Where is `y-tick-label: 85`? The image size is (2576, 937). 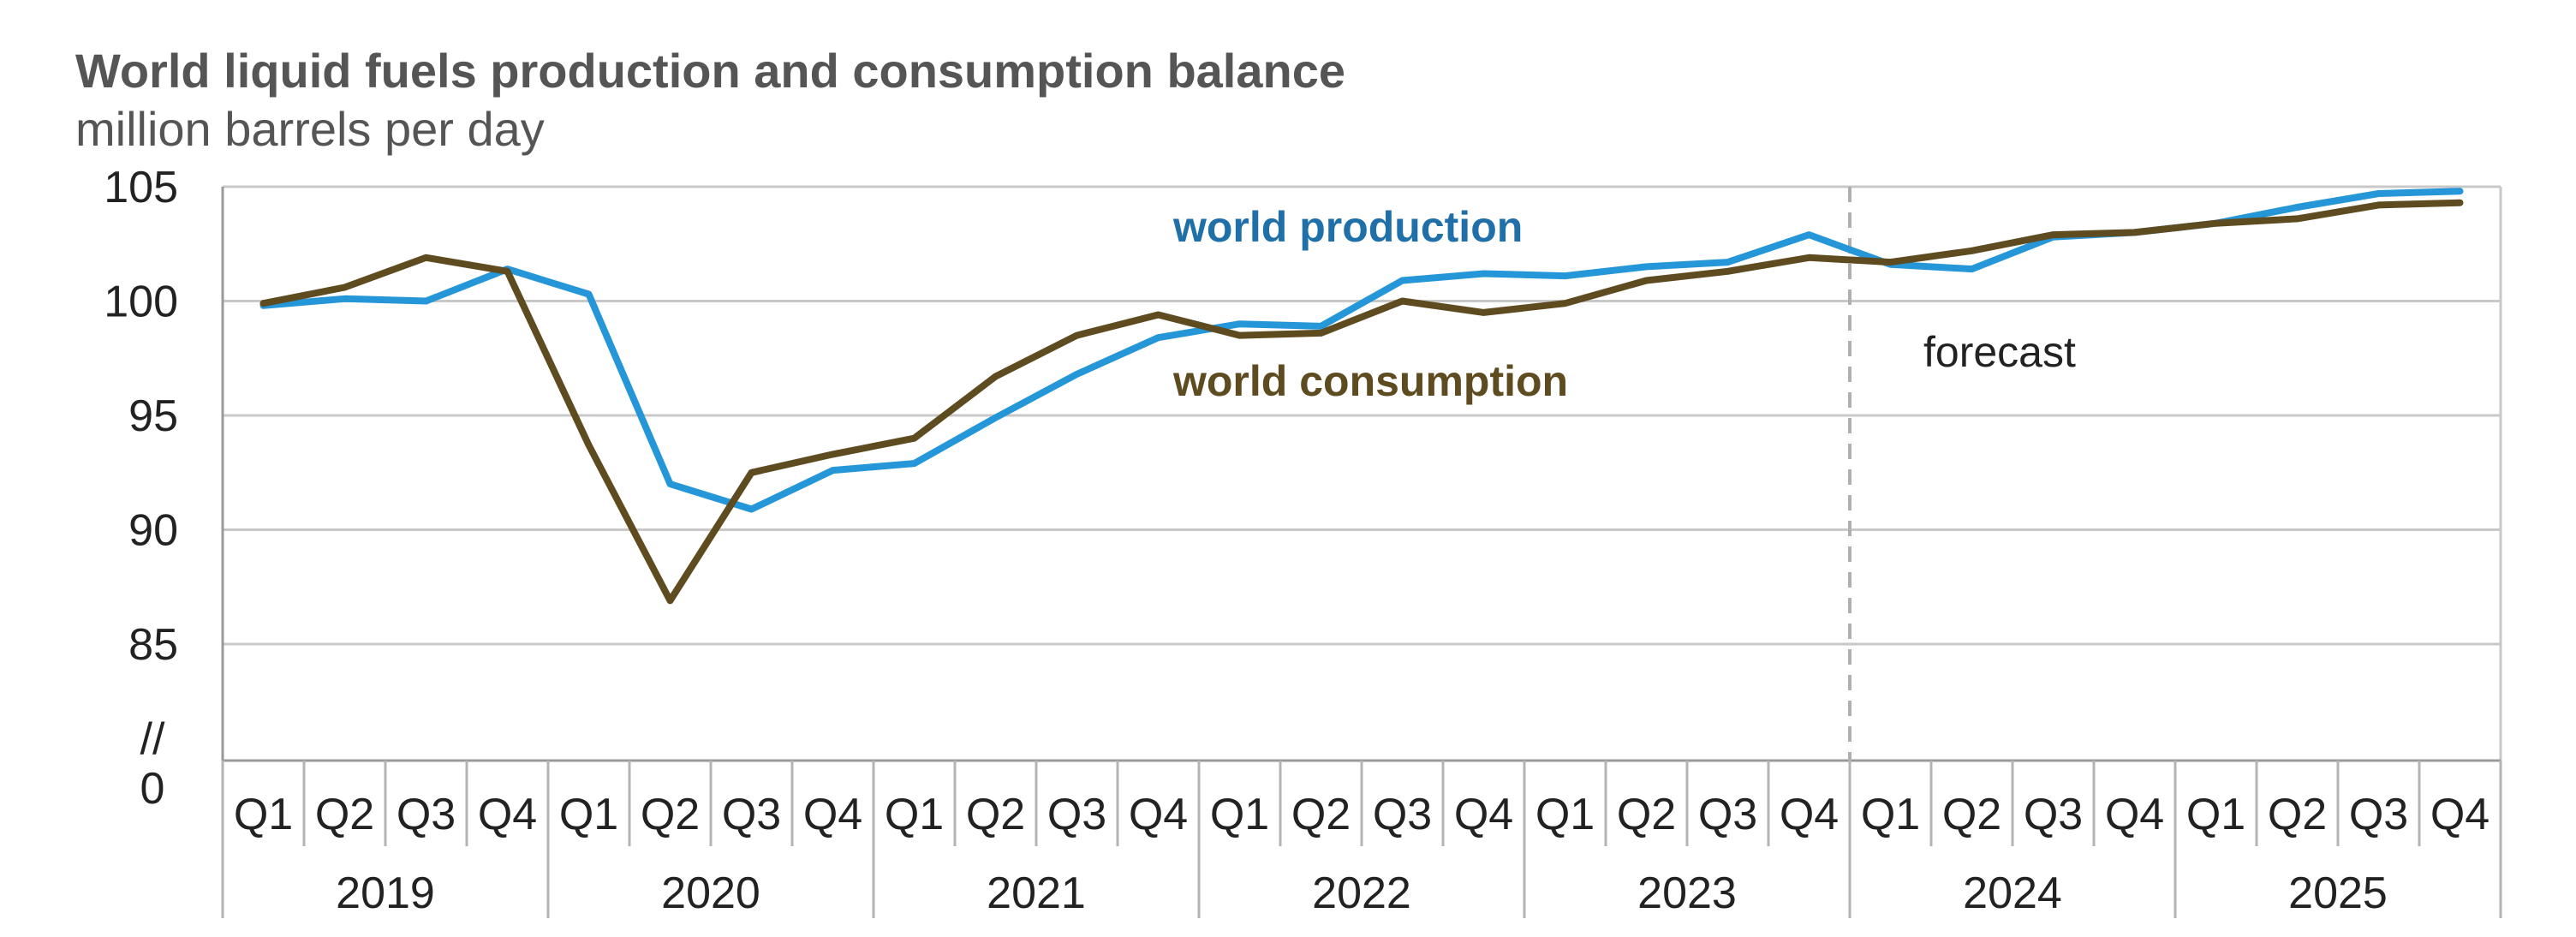
y-tick-label: 85 is located at coordinates (153, 645).